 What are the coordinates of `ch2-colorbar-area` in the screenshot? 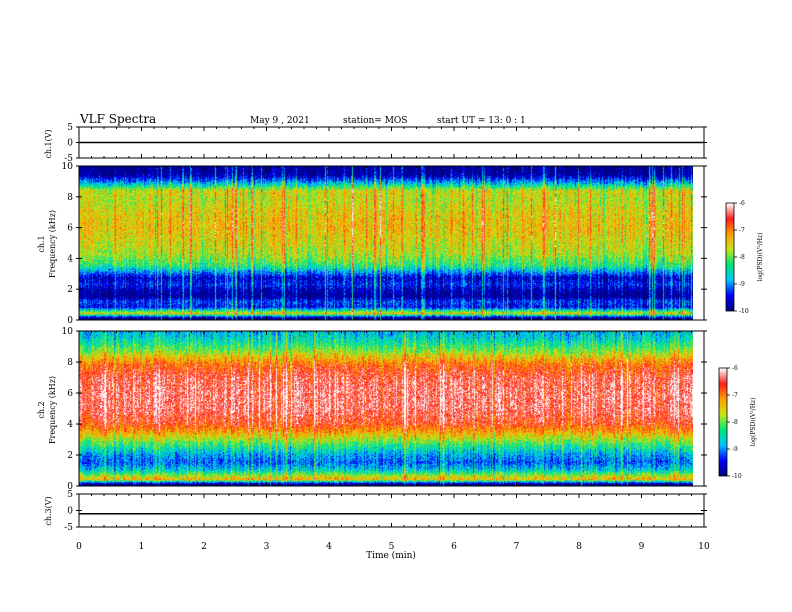 It's located at (723, 422).